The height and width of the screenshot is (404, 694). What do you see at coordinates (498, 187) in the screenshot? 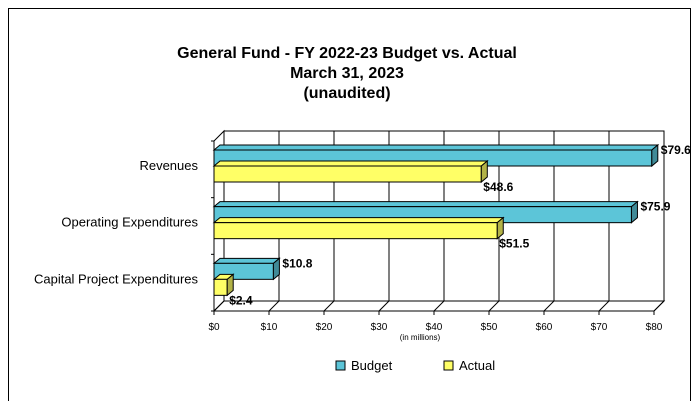
I see `data-label: $48.6` at bounding box center [498, 187].